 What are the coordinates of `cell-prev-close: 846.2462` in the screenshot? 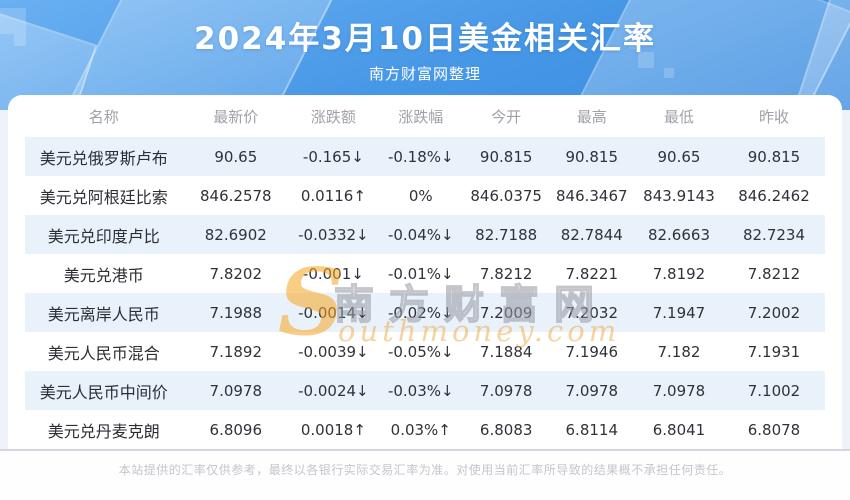 It's located at (774, 195).